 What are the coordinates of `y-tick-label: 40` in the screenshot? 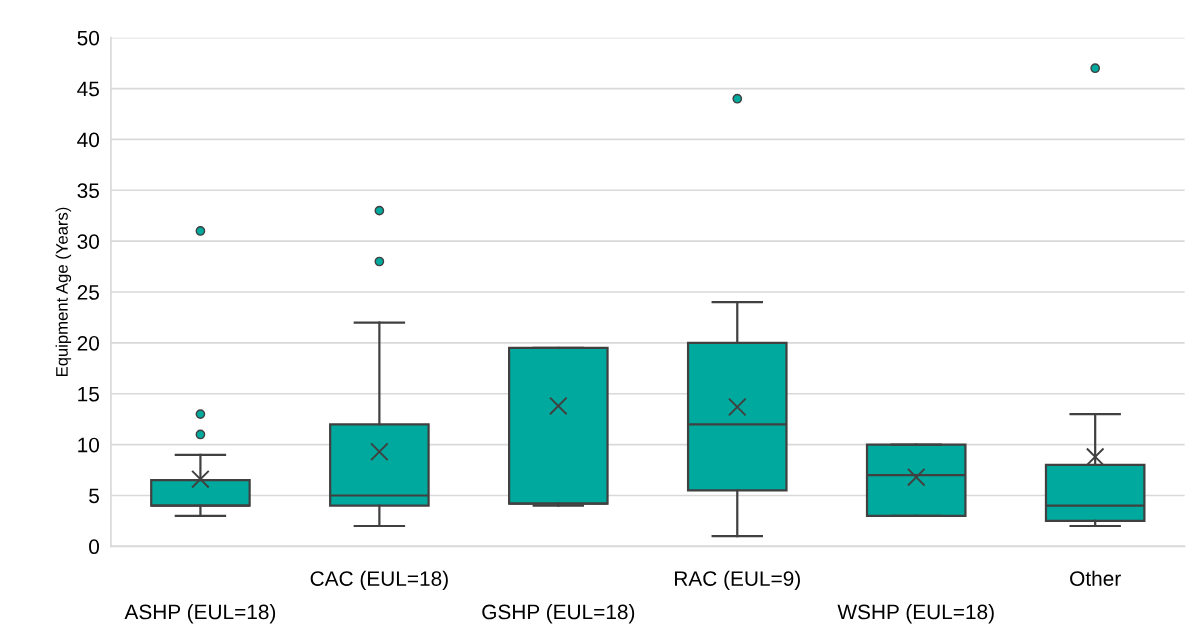 It's located at (88, 140).